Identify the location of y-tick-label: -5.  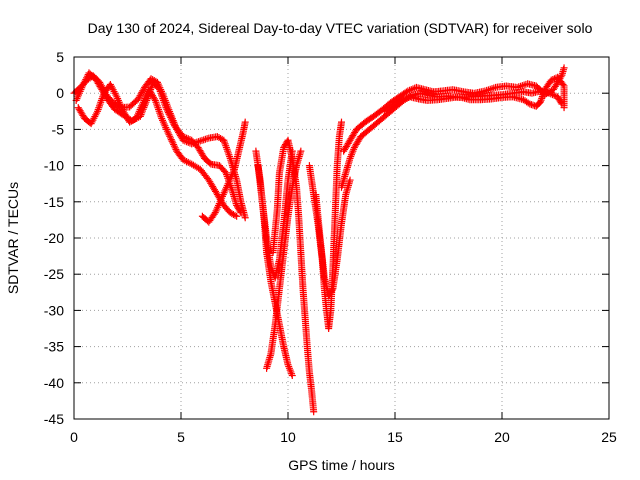
(58, 129).